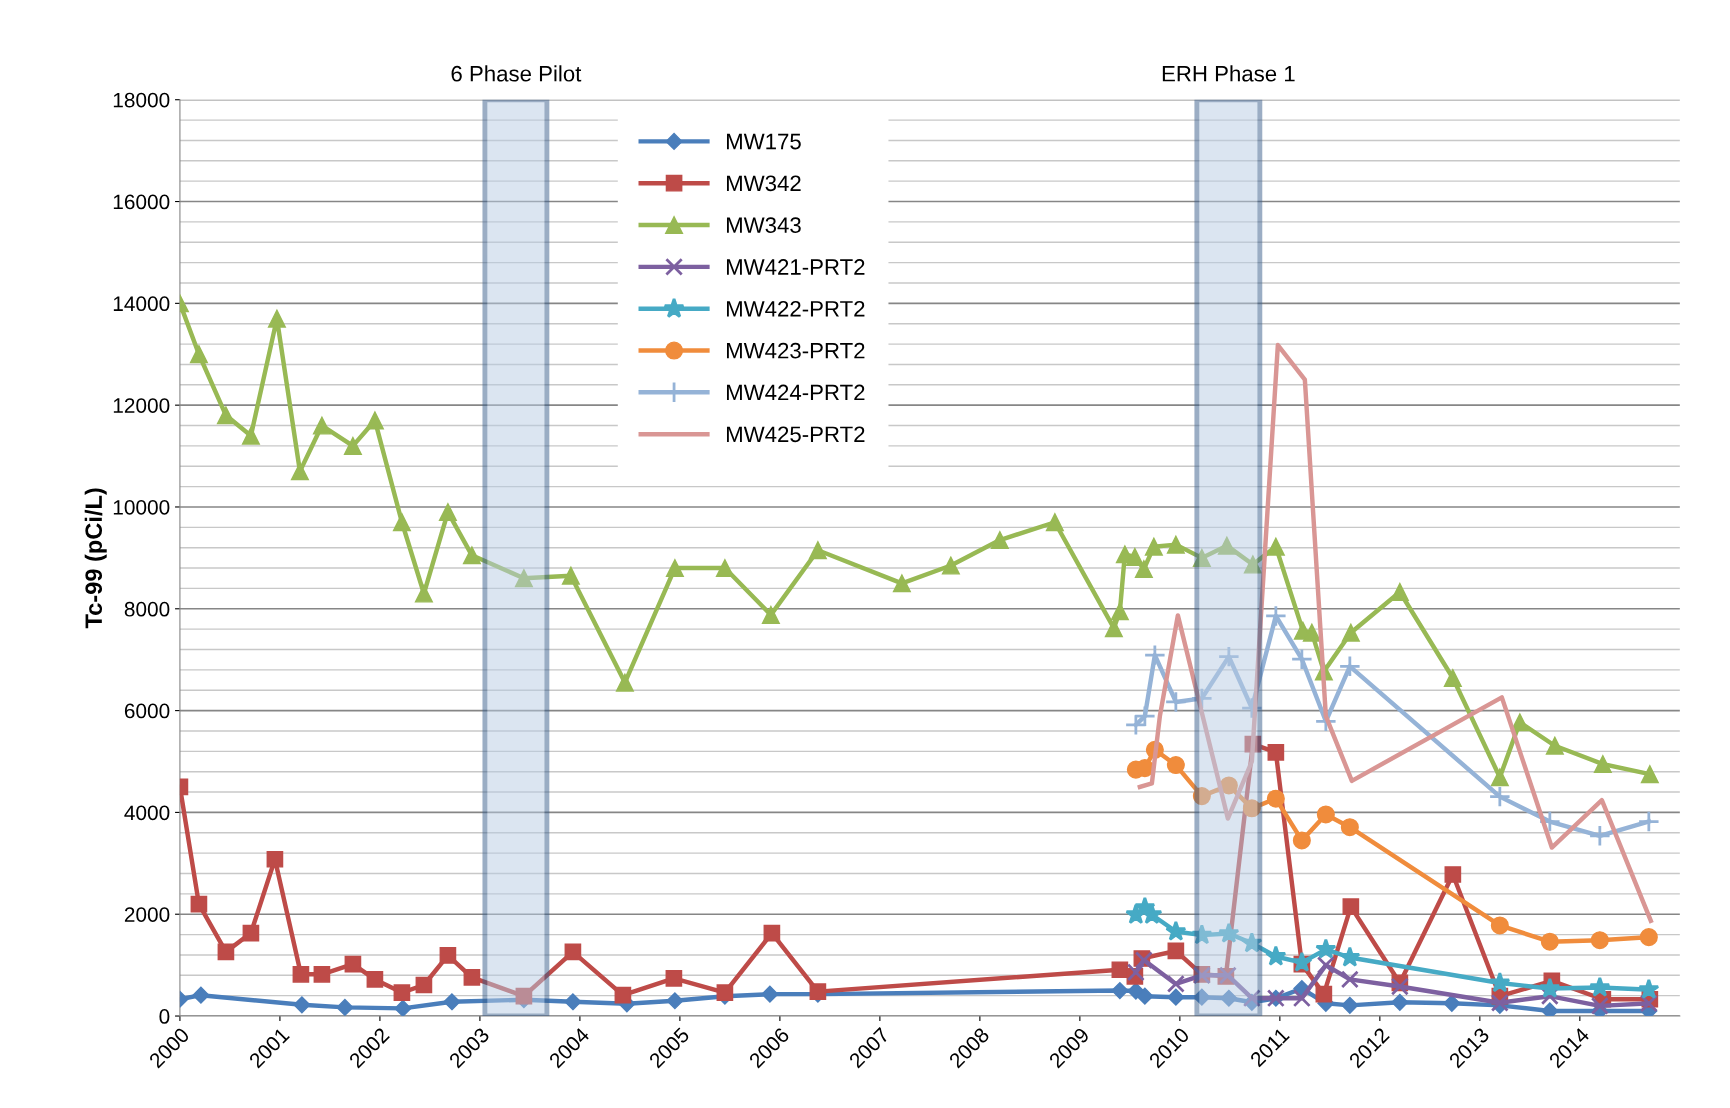 The height and width of the screenshot is (1108, 1730). What do you see at coordinates (141, 405) in the screenshot?
I see `y-tick-label: 12000` at bounding box center [141, 405].